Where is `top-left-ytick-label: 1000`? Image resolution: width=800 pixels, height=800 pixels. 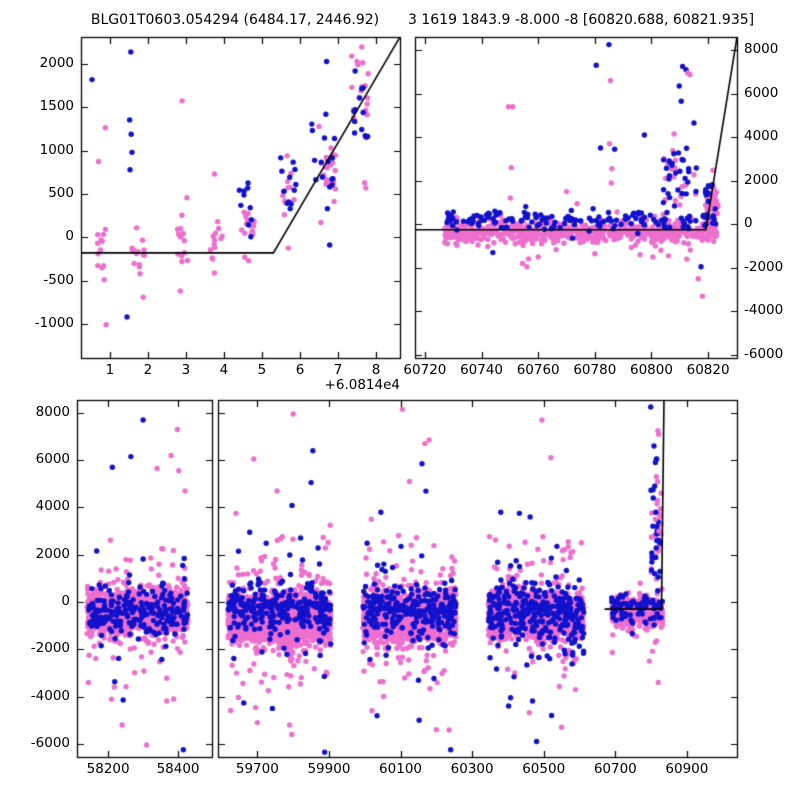 top-left-ytick-label: 1000 is located at coordinates (56, 149).